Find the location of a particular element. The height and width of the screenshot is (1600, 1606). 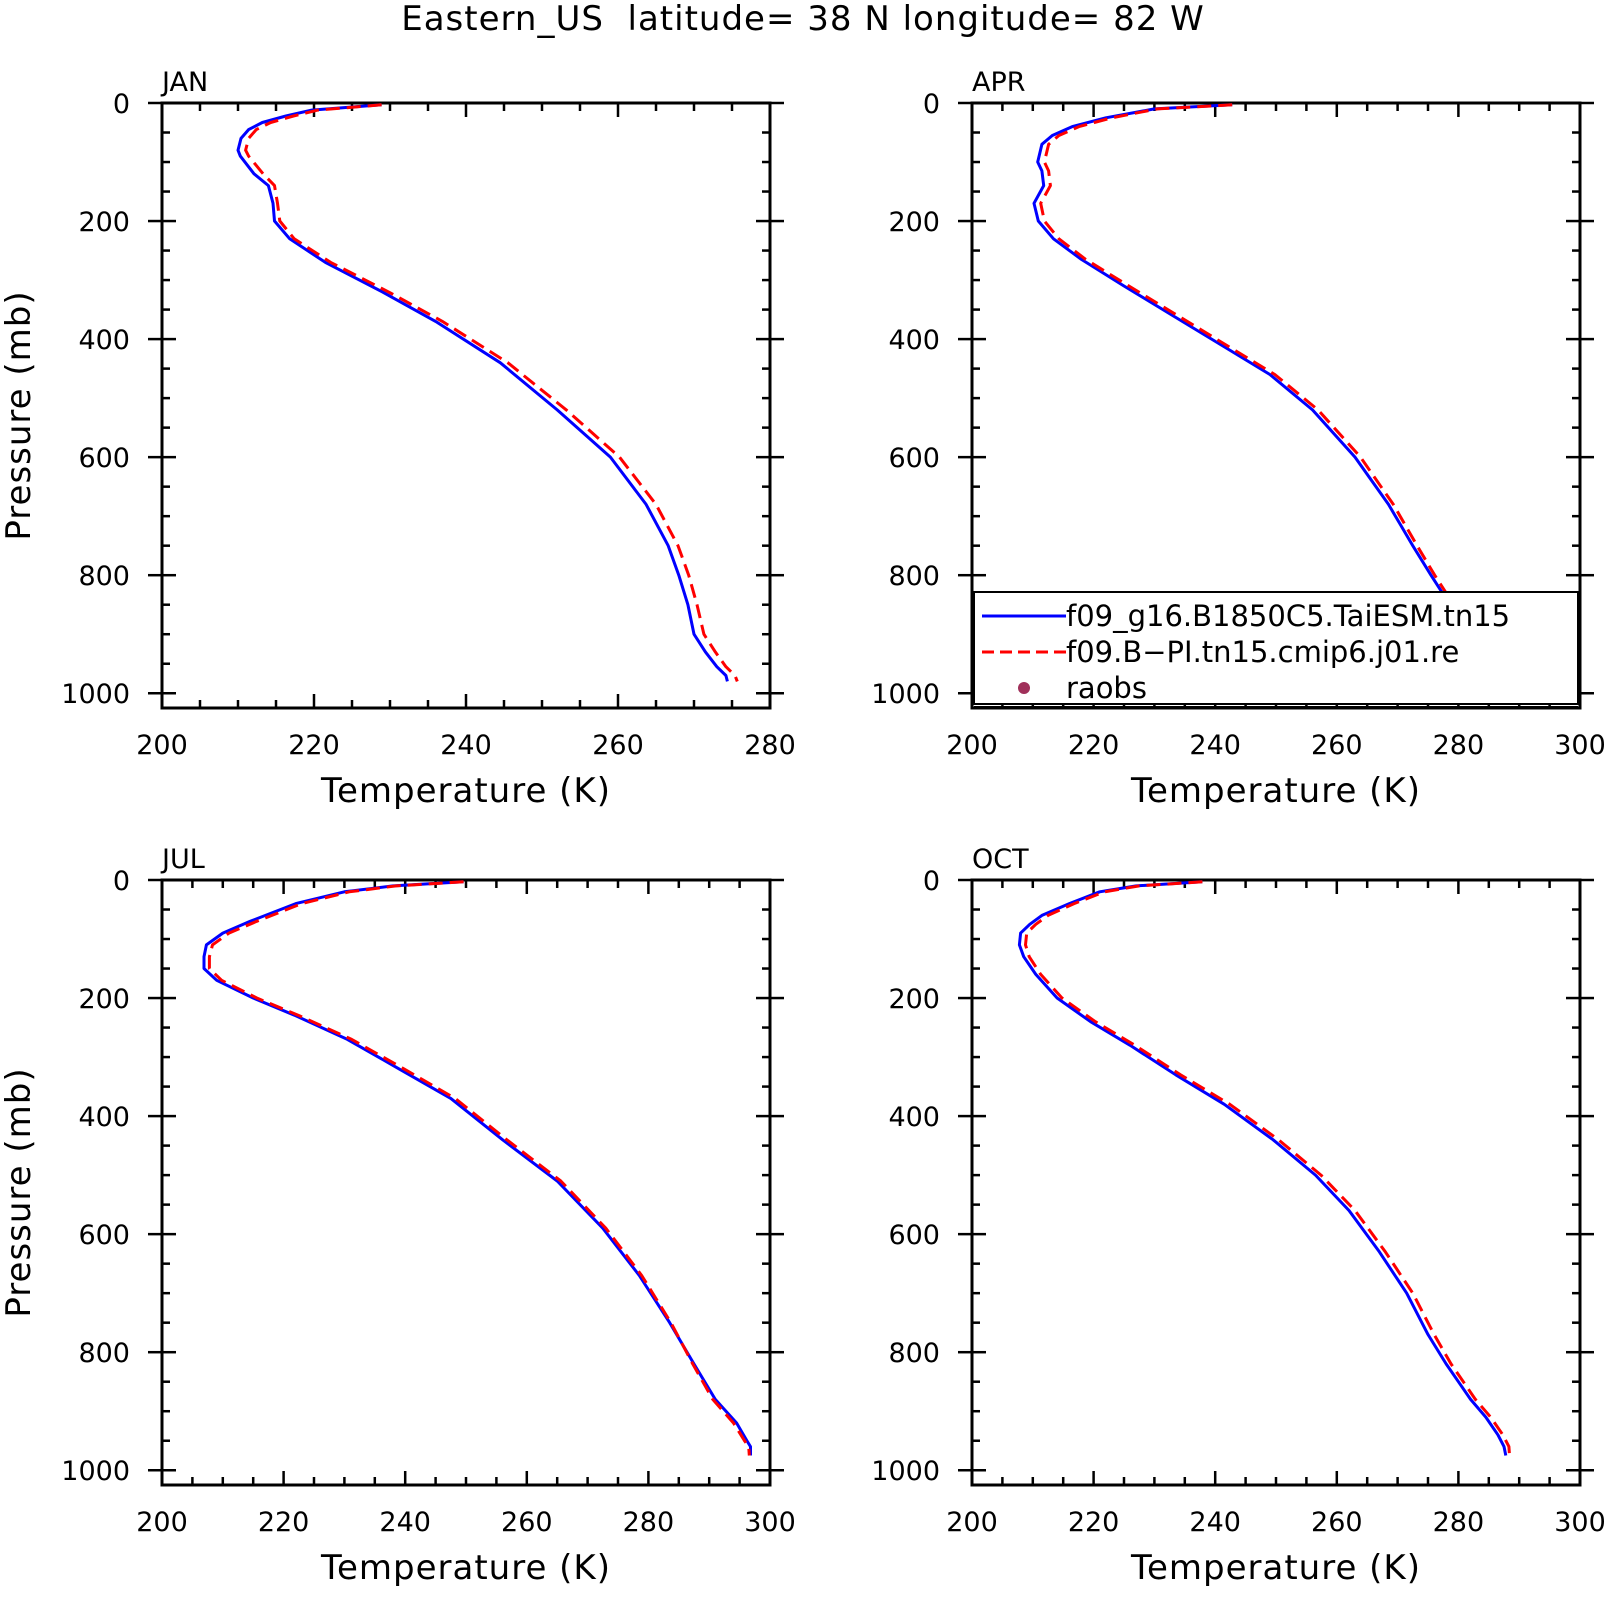

panel-label: APR is located at coordinates (999, 82).